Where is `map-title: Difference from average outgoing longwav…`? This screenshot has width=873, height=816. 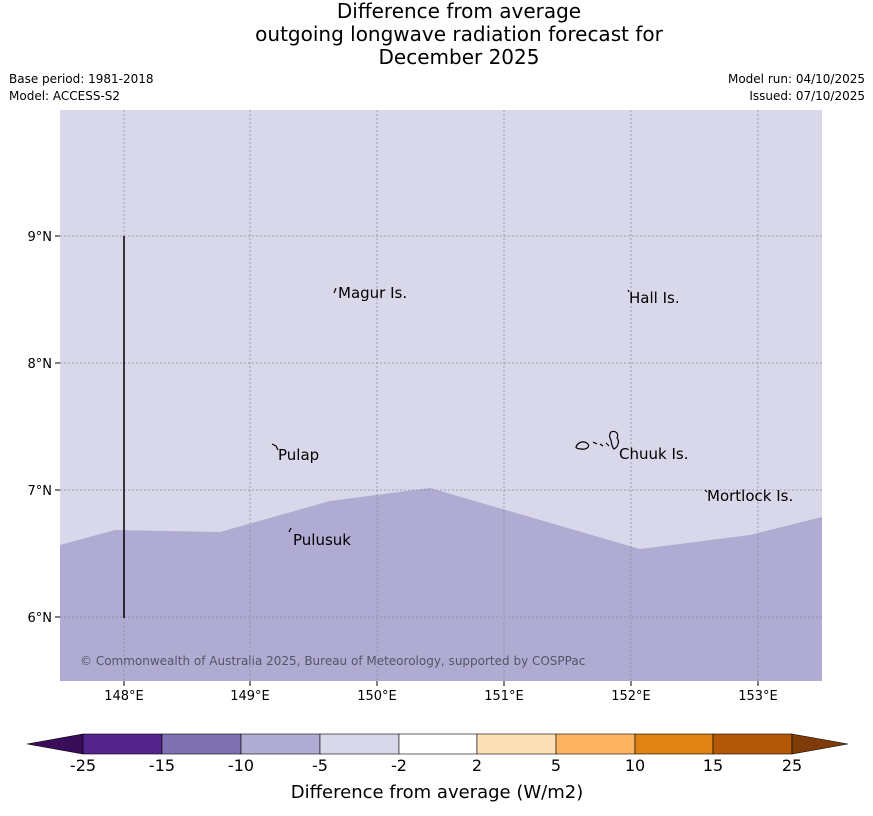 map-title: Difference from average outgoing longwav… is located at coordinates (436, 34).